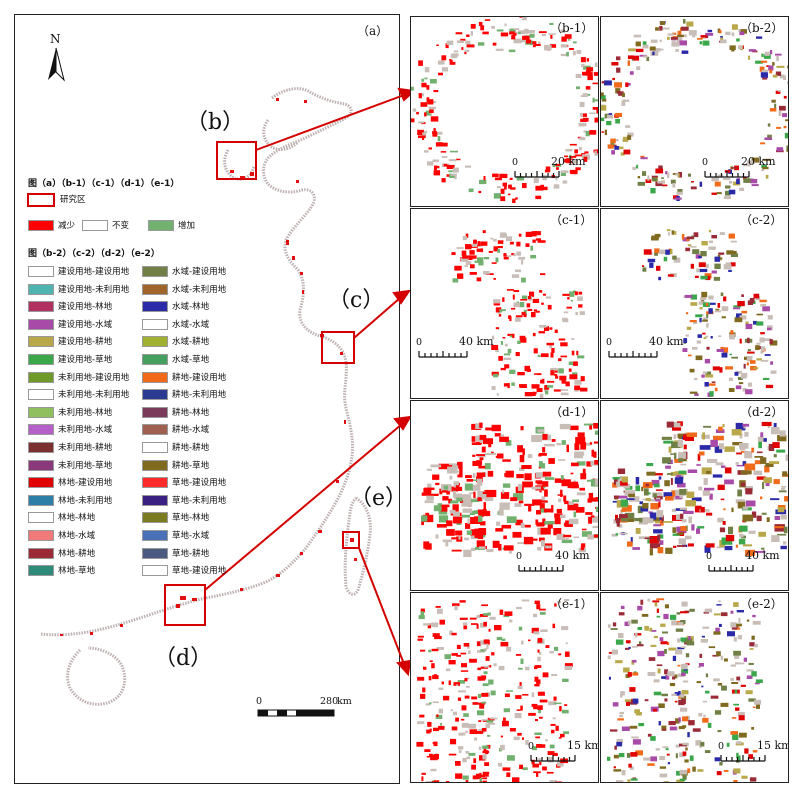 The image size is (800, 800). I want to click on highlight-box-d, so click(185, 605).